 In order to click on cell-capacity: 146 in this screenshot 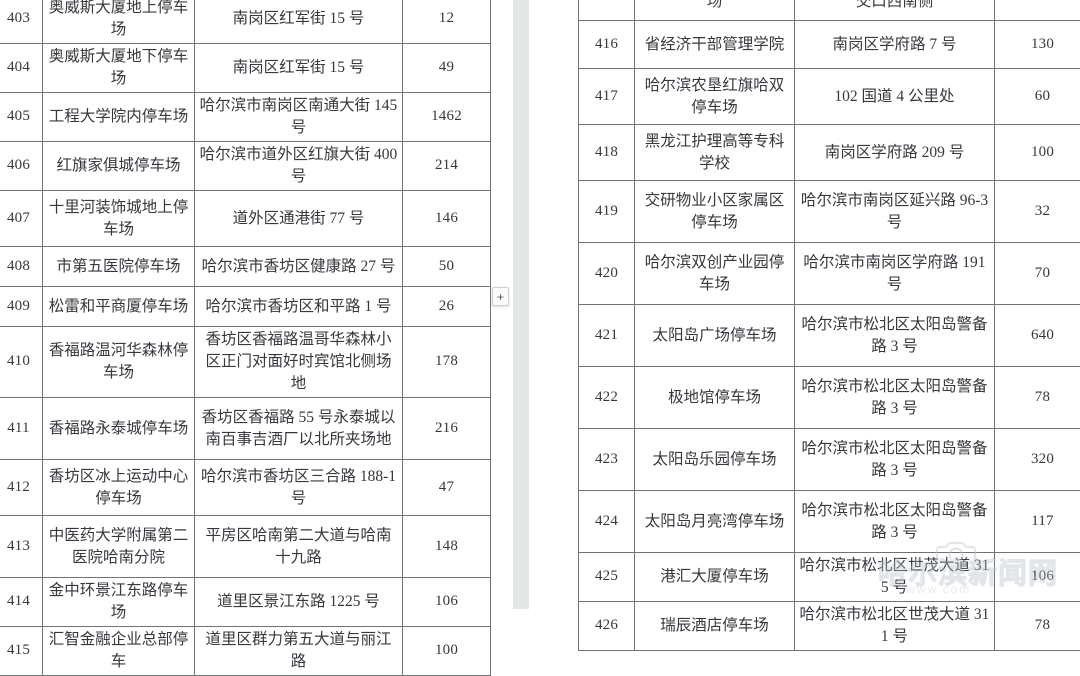, I will do `click(447, 219)`.